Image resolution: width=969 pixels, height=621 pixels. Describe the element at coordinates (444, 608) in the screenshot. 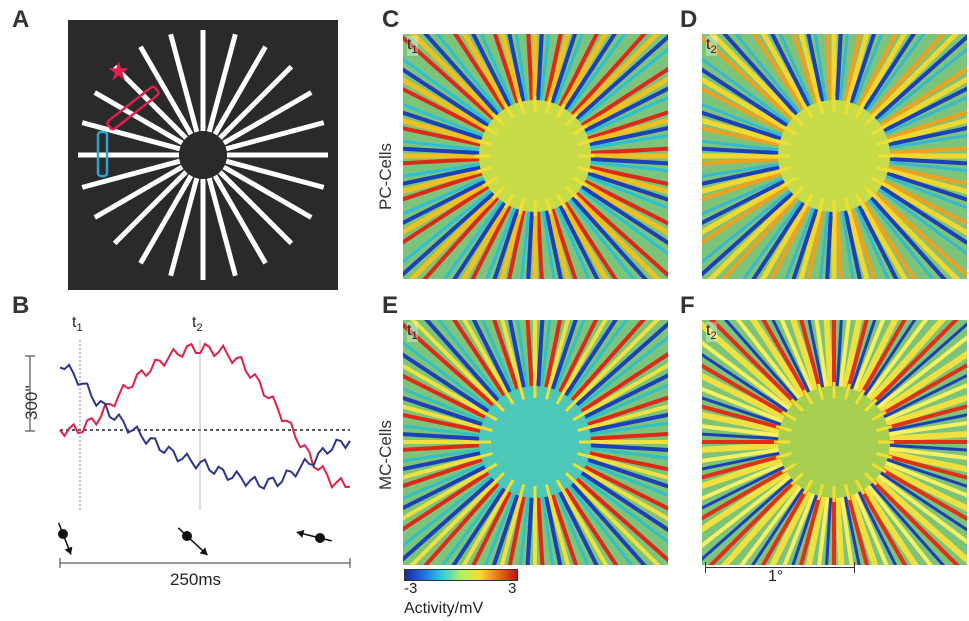

I see `colorbar-label: Activity/mV` at that location.